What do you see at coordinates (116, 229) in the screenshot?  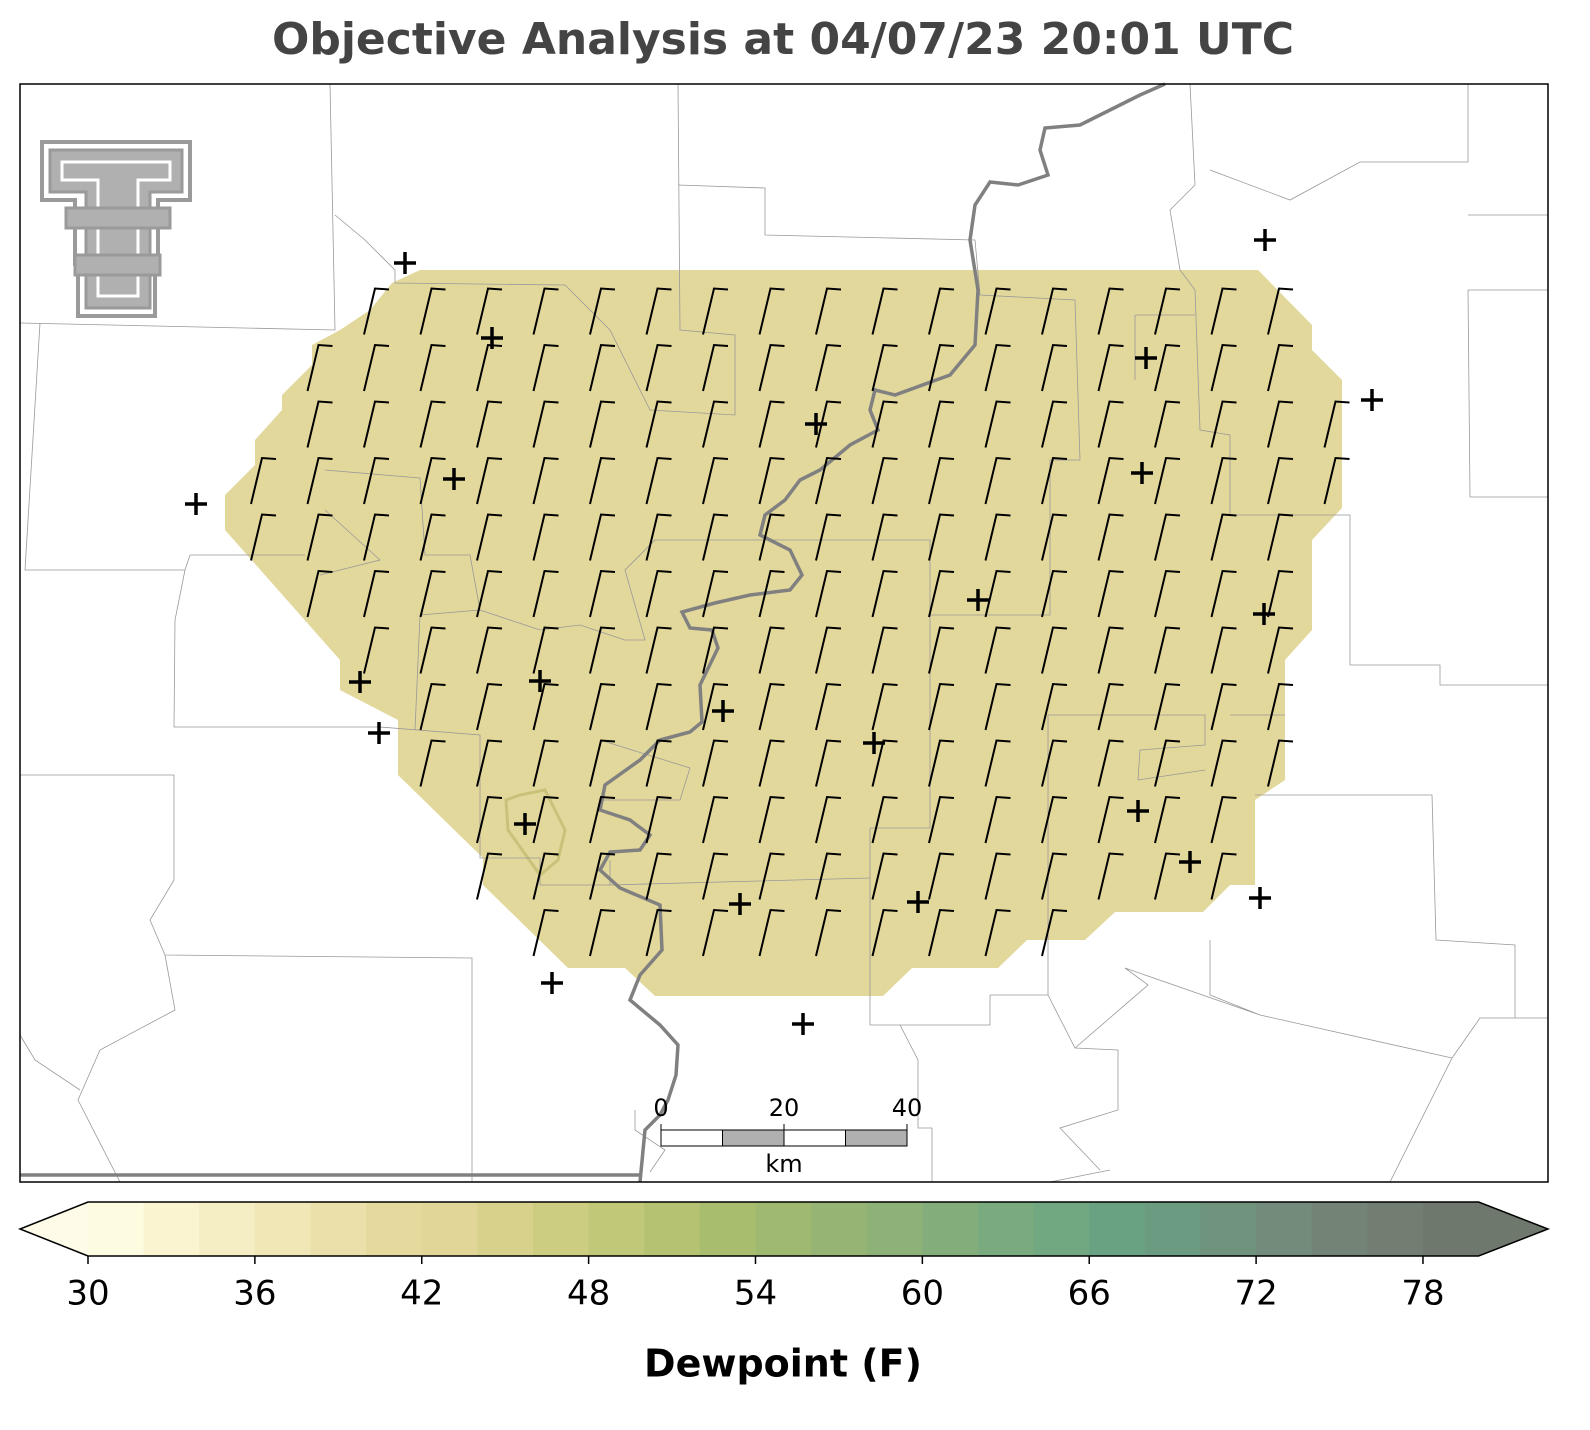 I see `logo` at bounding box center [116, 229].